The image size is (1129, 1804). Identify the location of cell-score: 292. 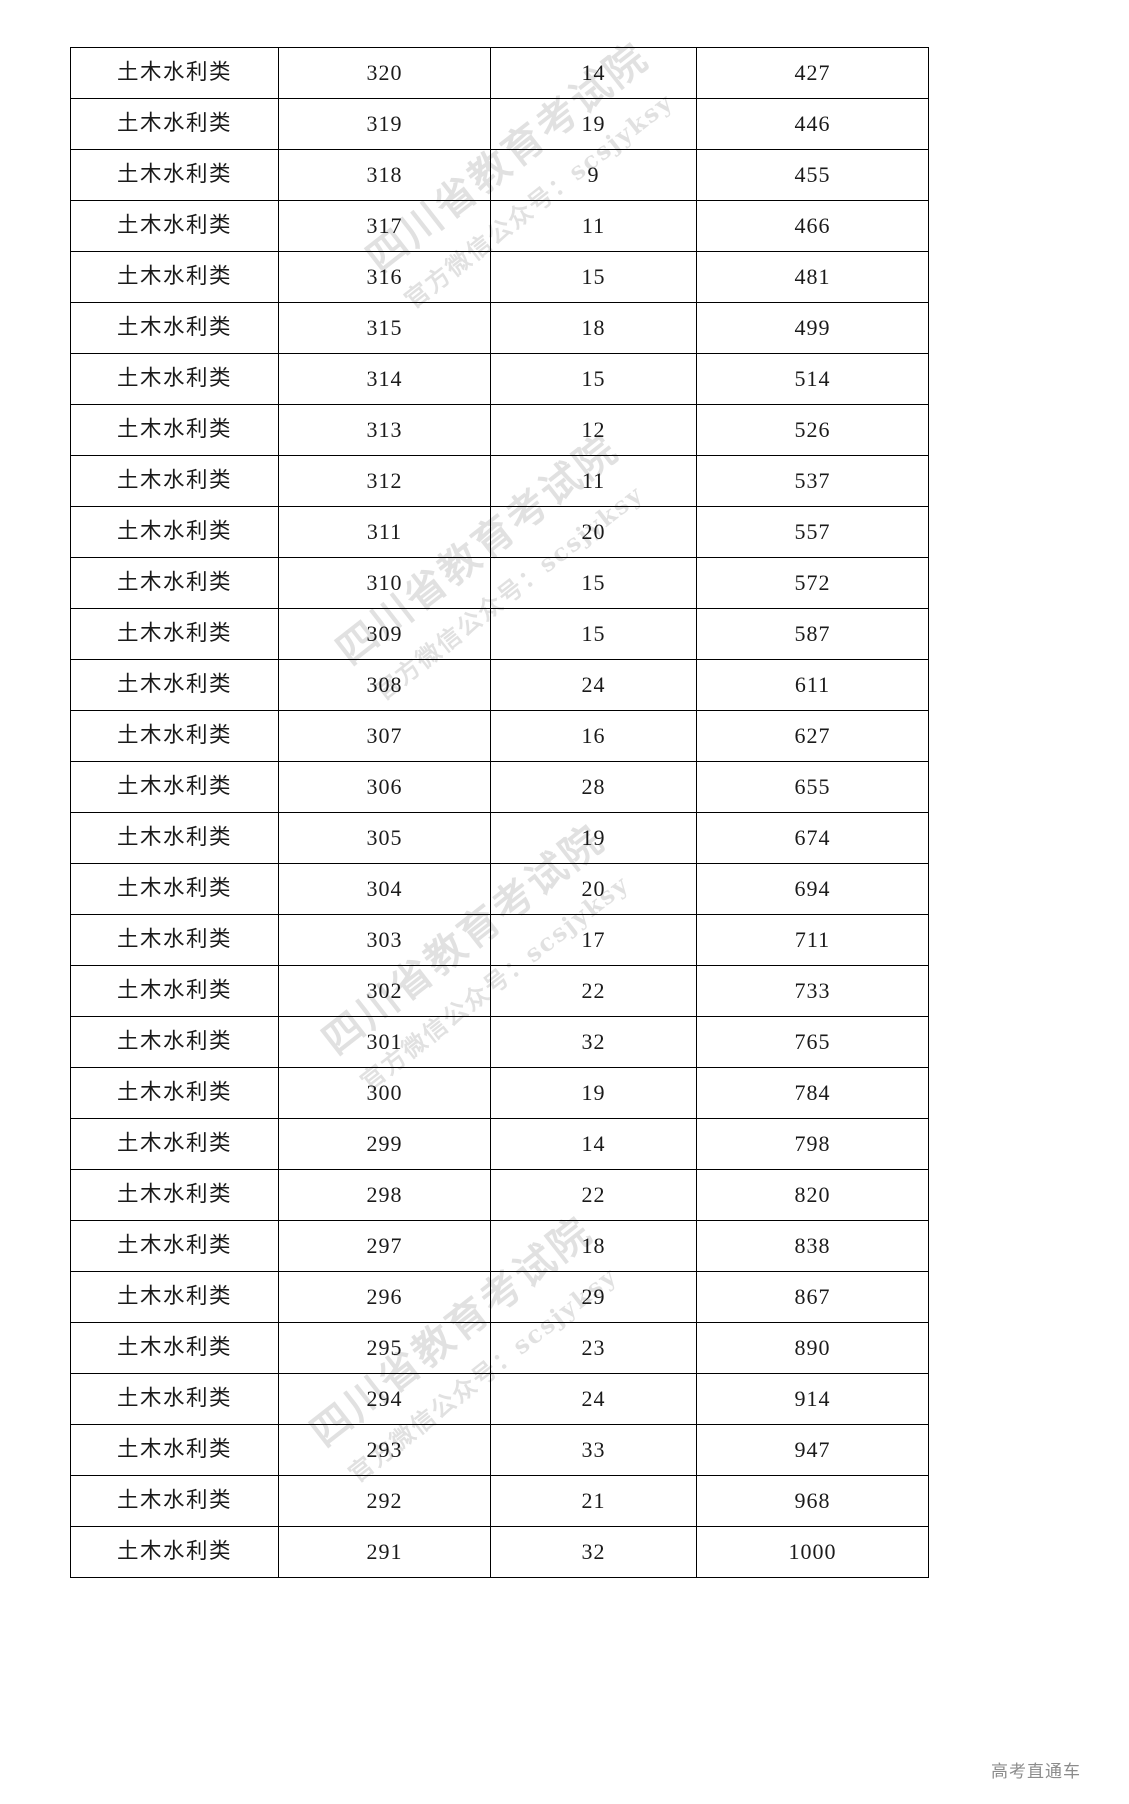
(384, 1501).